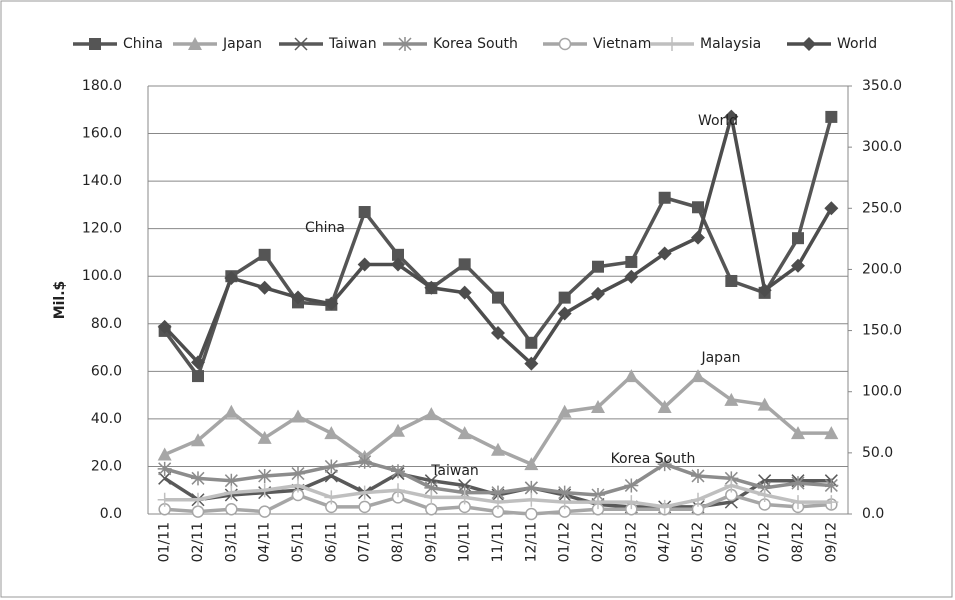 Image resolution: width=955 pixels, height=600 pixels. What do you see at coordinates (325, 228) in the screenshot?
I see `annotation: China` at bounding box center [325, 228].